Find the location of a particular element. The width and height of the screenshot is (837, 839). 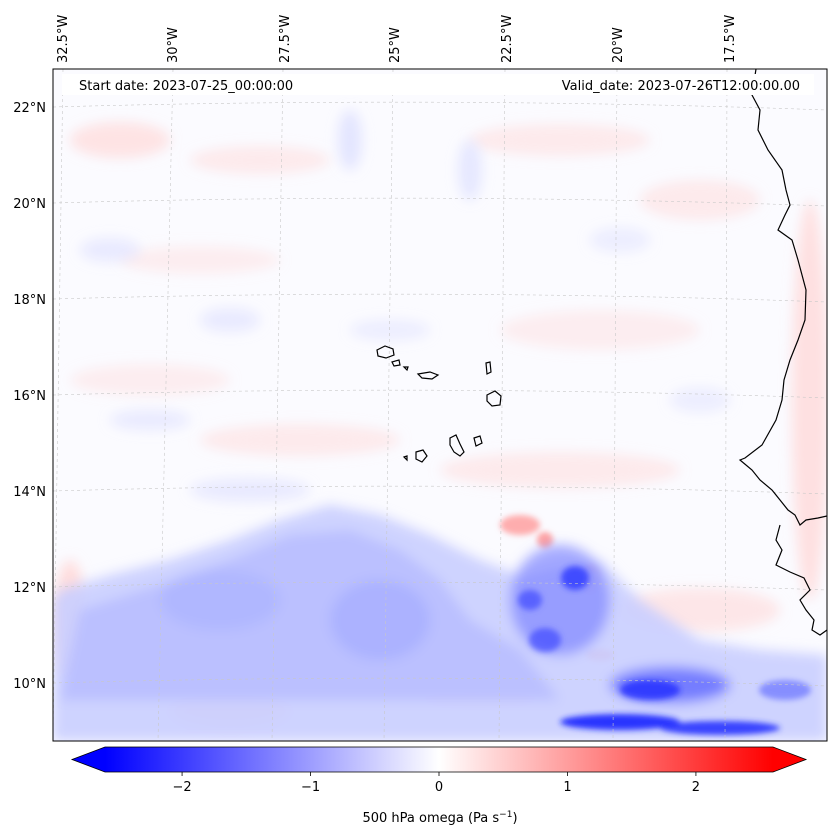

colorbar-body is located at coordinates (439, 759).